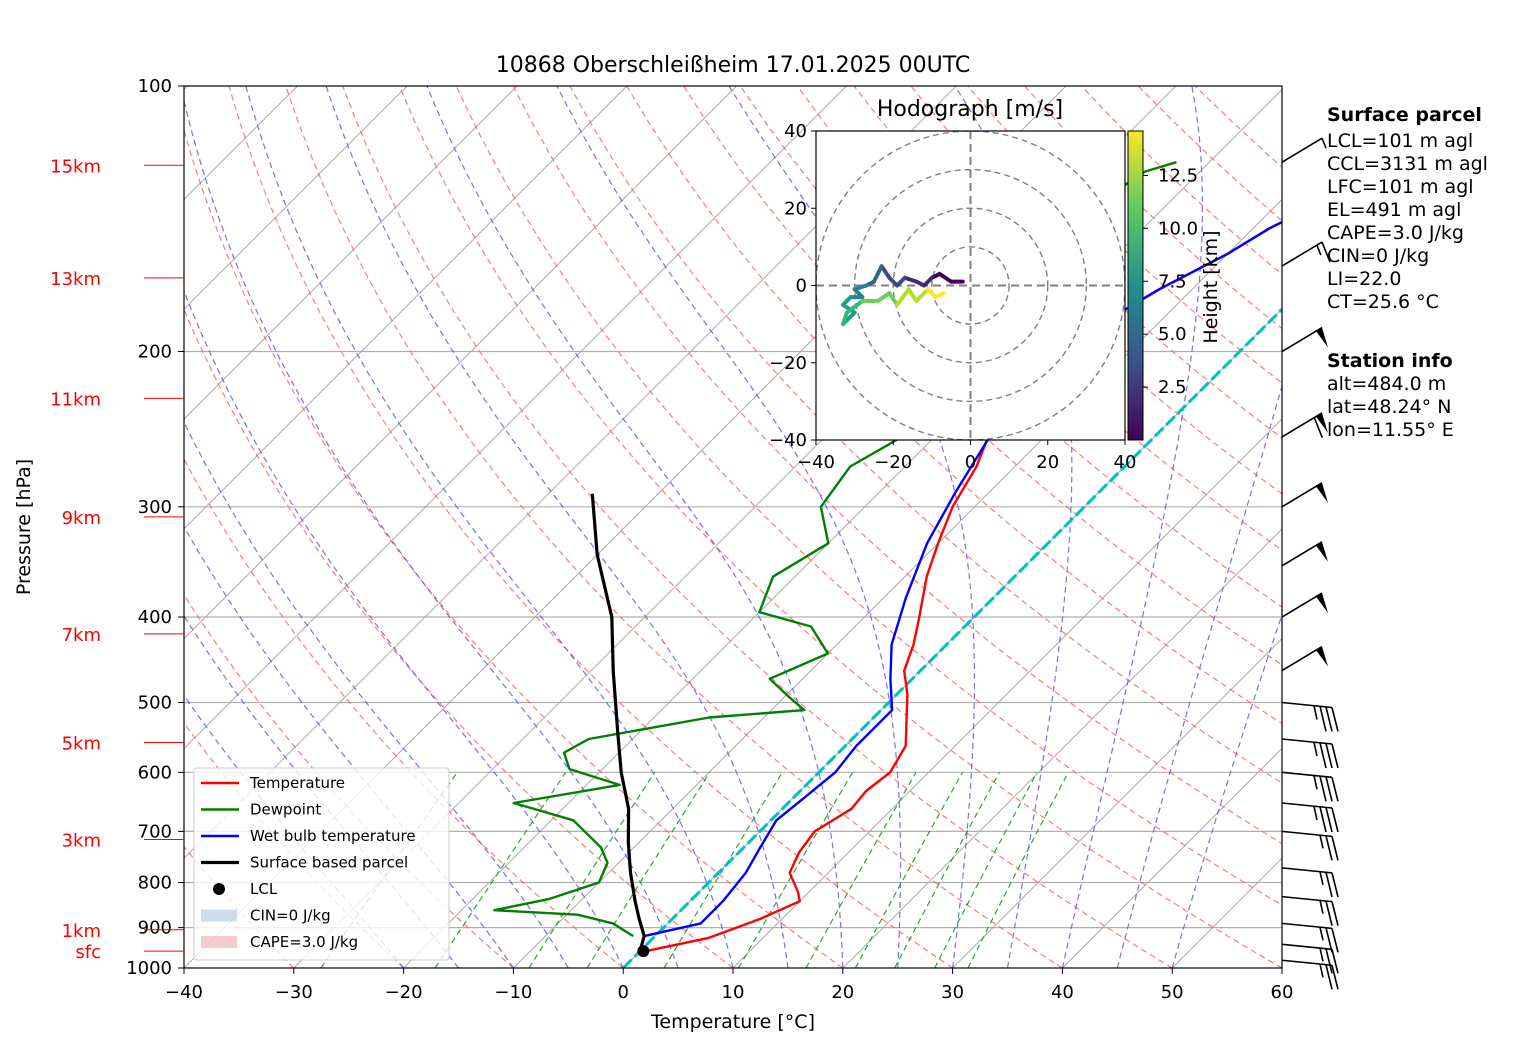 The width and height of the screenshot is (1517, 1054). I want to click on x-axis-ticks: −40 −30 −20 −10 0 10 20 30 40 50 60, so click(729, 985).